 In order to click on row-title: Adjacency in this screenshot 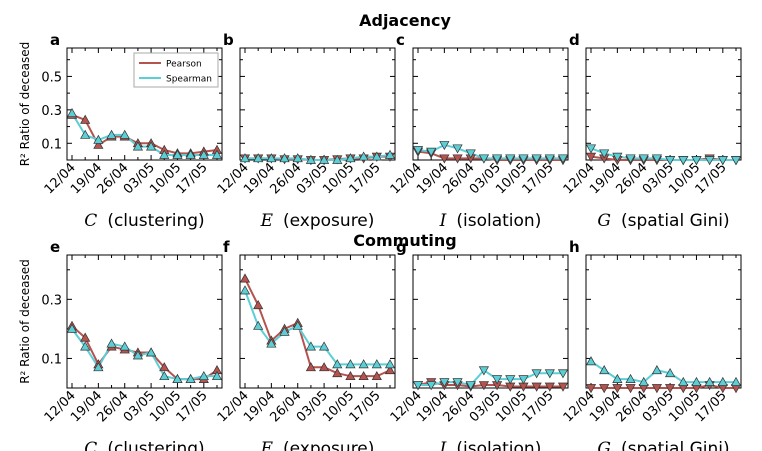, I will do `click(405, 20)`.